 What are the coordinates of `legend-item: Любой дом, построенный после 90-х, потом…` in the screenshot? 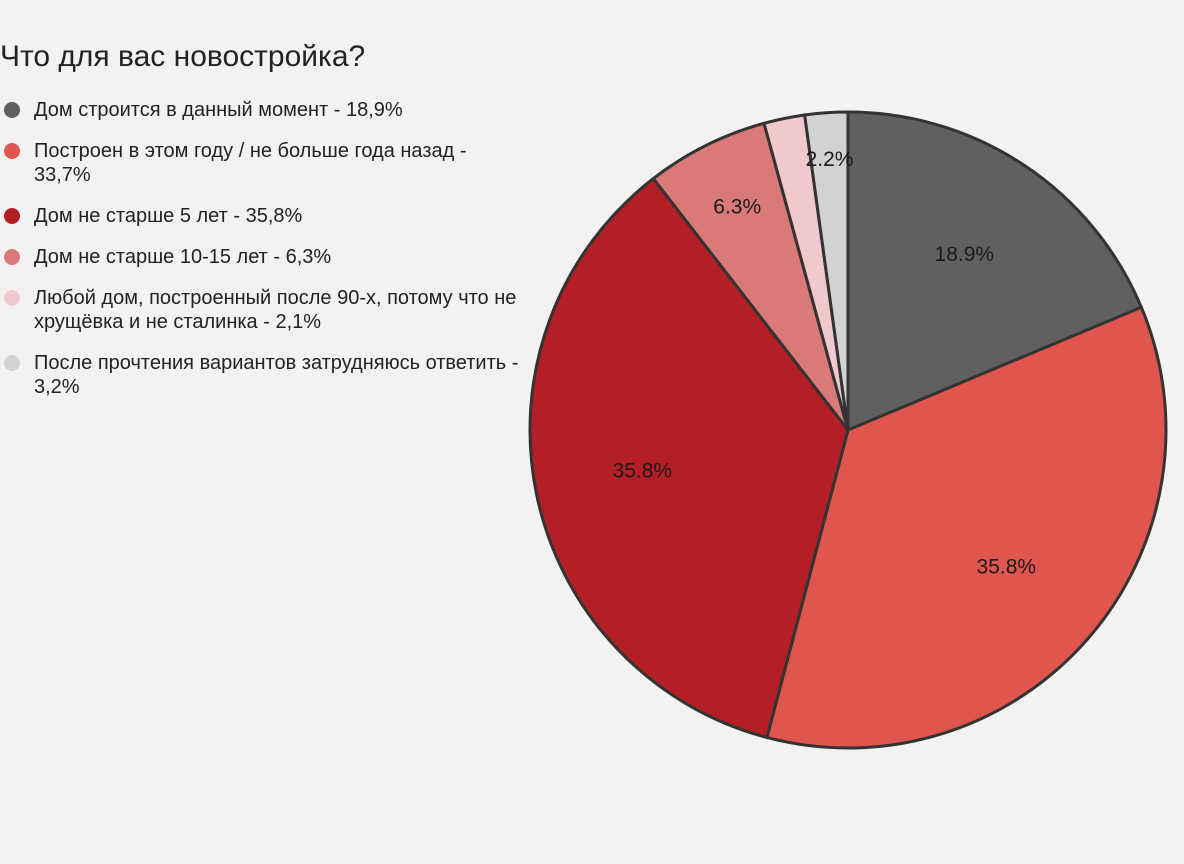 It's located at (260, 310).